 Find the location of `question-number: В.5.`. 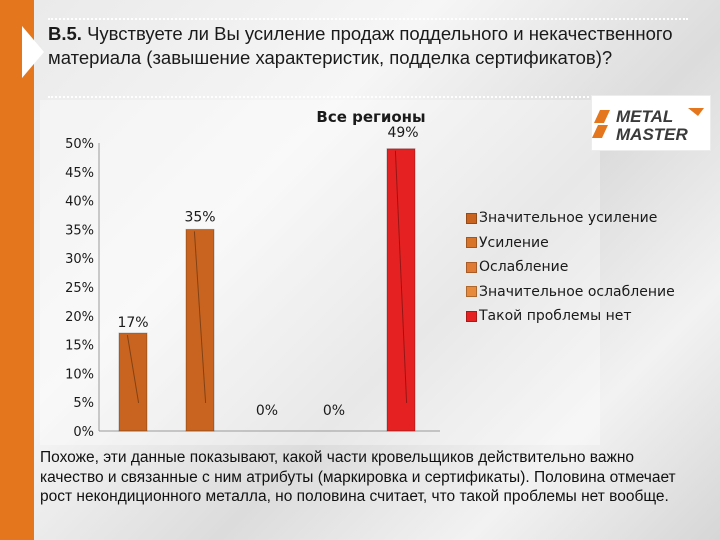

question-number: В.5. is located at coordinates (65, 33).